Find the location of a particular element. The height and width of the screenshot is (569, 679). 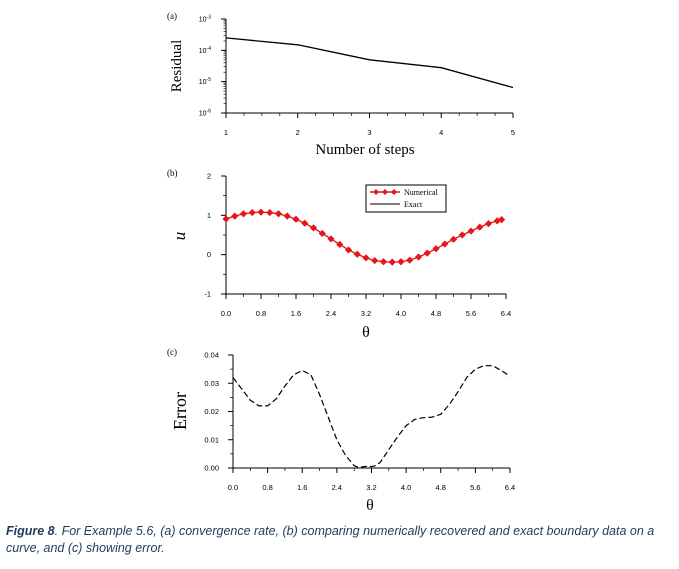

x-tick-label: 3 is located at coordinates (369, 132).